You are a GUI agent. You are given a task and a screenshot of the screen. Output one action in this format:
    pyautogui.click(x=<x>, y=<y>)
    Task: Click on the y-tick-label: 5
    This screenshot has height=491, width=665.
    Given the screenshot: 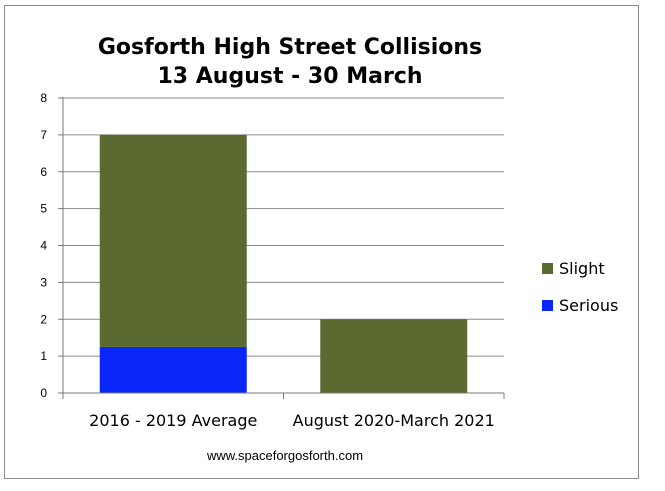 What is the action you would take?
    pyautogui.click(x=43, y=209)
    